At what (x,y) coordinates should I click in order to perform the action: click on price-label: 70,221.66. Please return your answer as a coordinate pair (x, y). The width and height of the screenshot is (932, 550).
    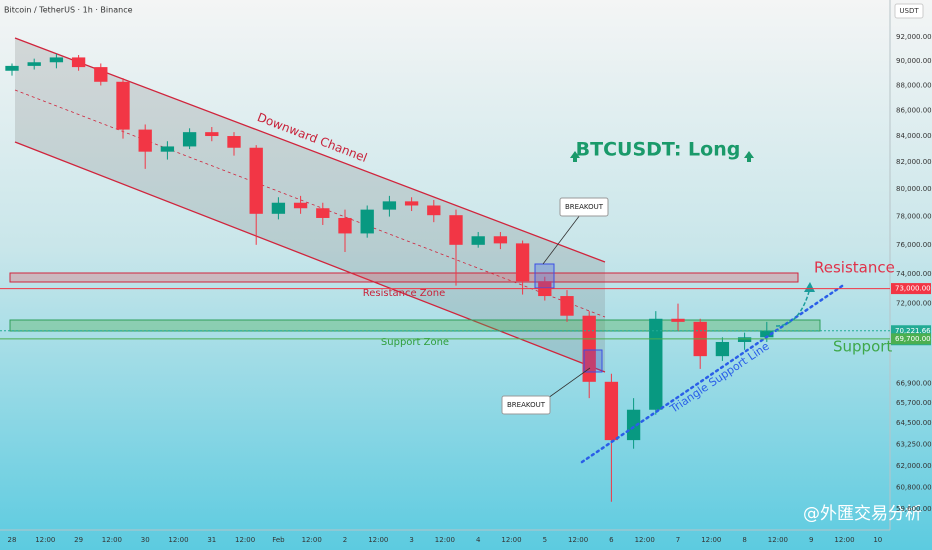
    Looking at the image, I should click on (913, 331).